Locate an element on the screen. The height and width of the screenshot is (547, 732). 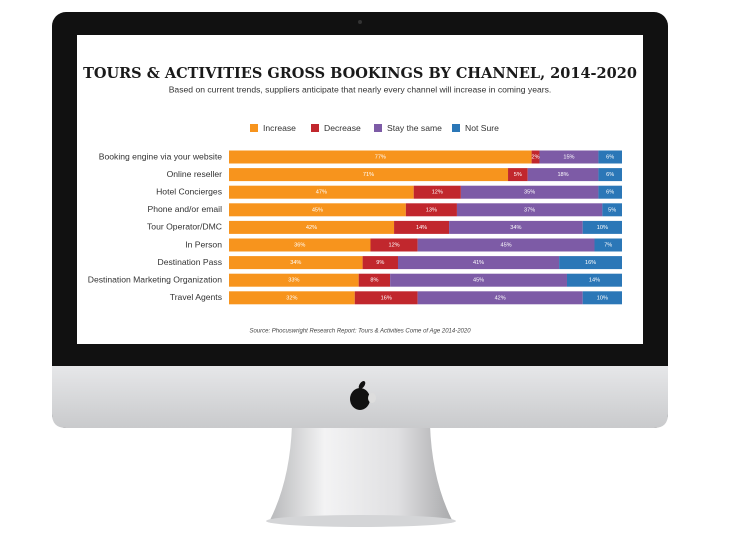
category-label: Hotel Concierges is located at coordinates (189, 191).